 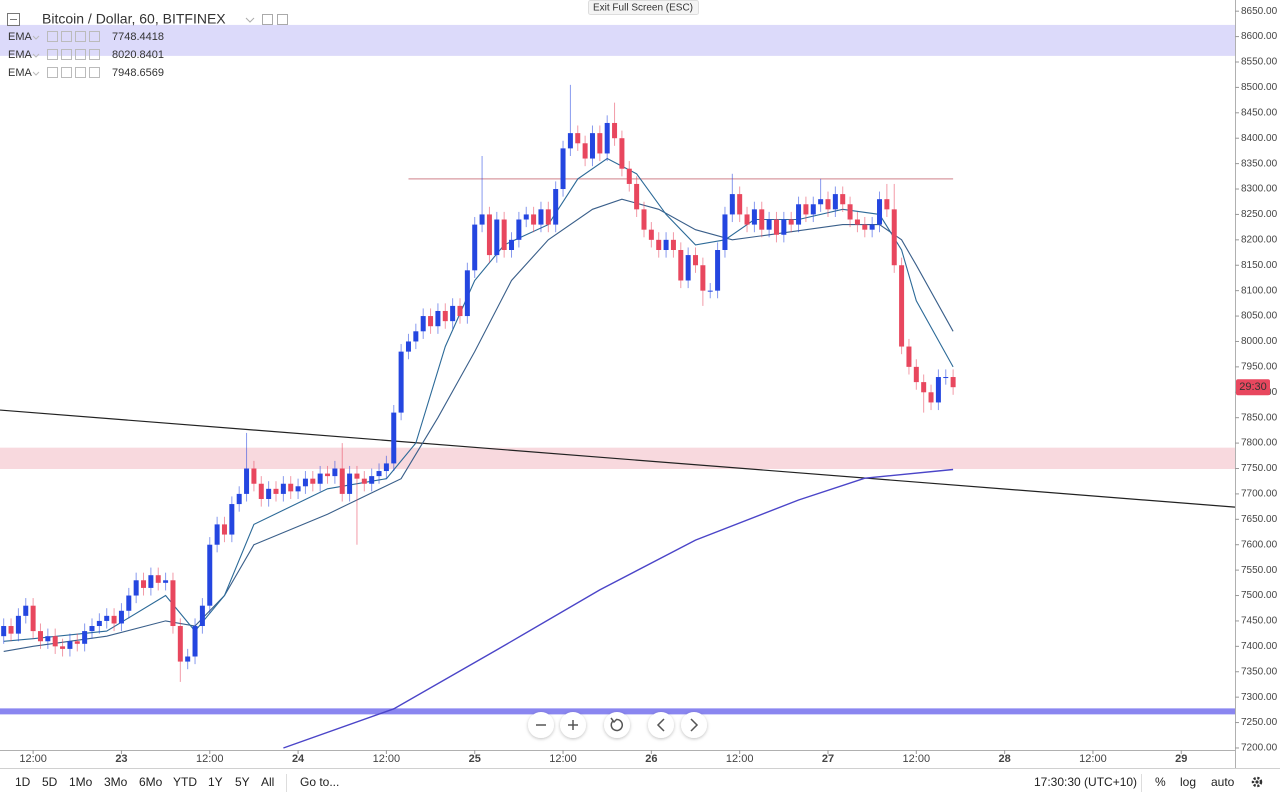 I want to click on y-tick-label: 7350.00, so click(x=1259, y=671).